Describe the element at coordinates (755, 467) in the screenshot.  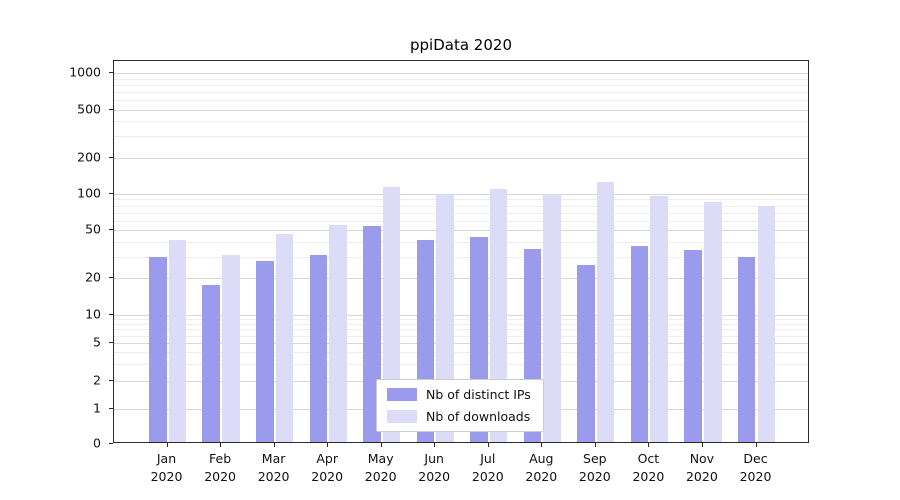
I see `x-tick-label: Dec 2020` at that location.